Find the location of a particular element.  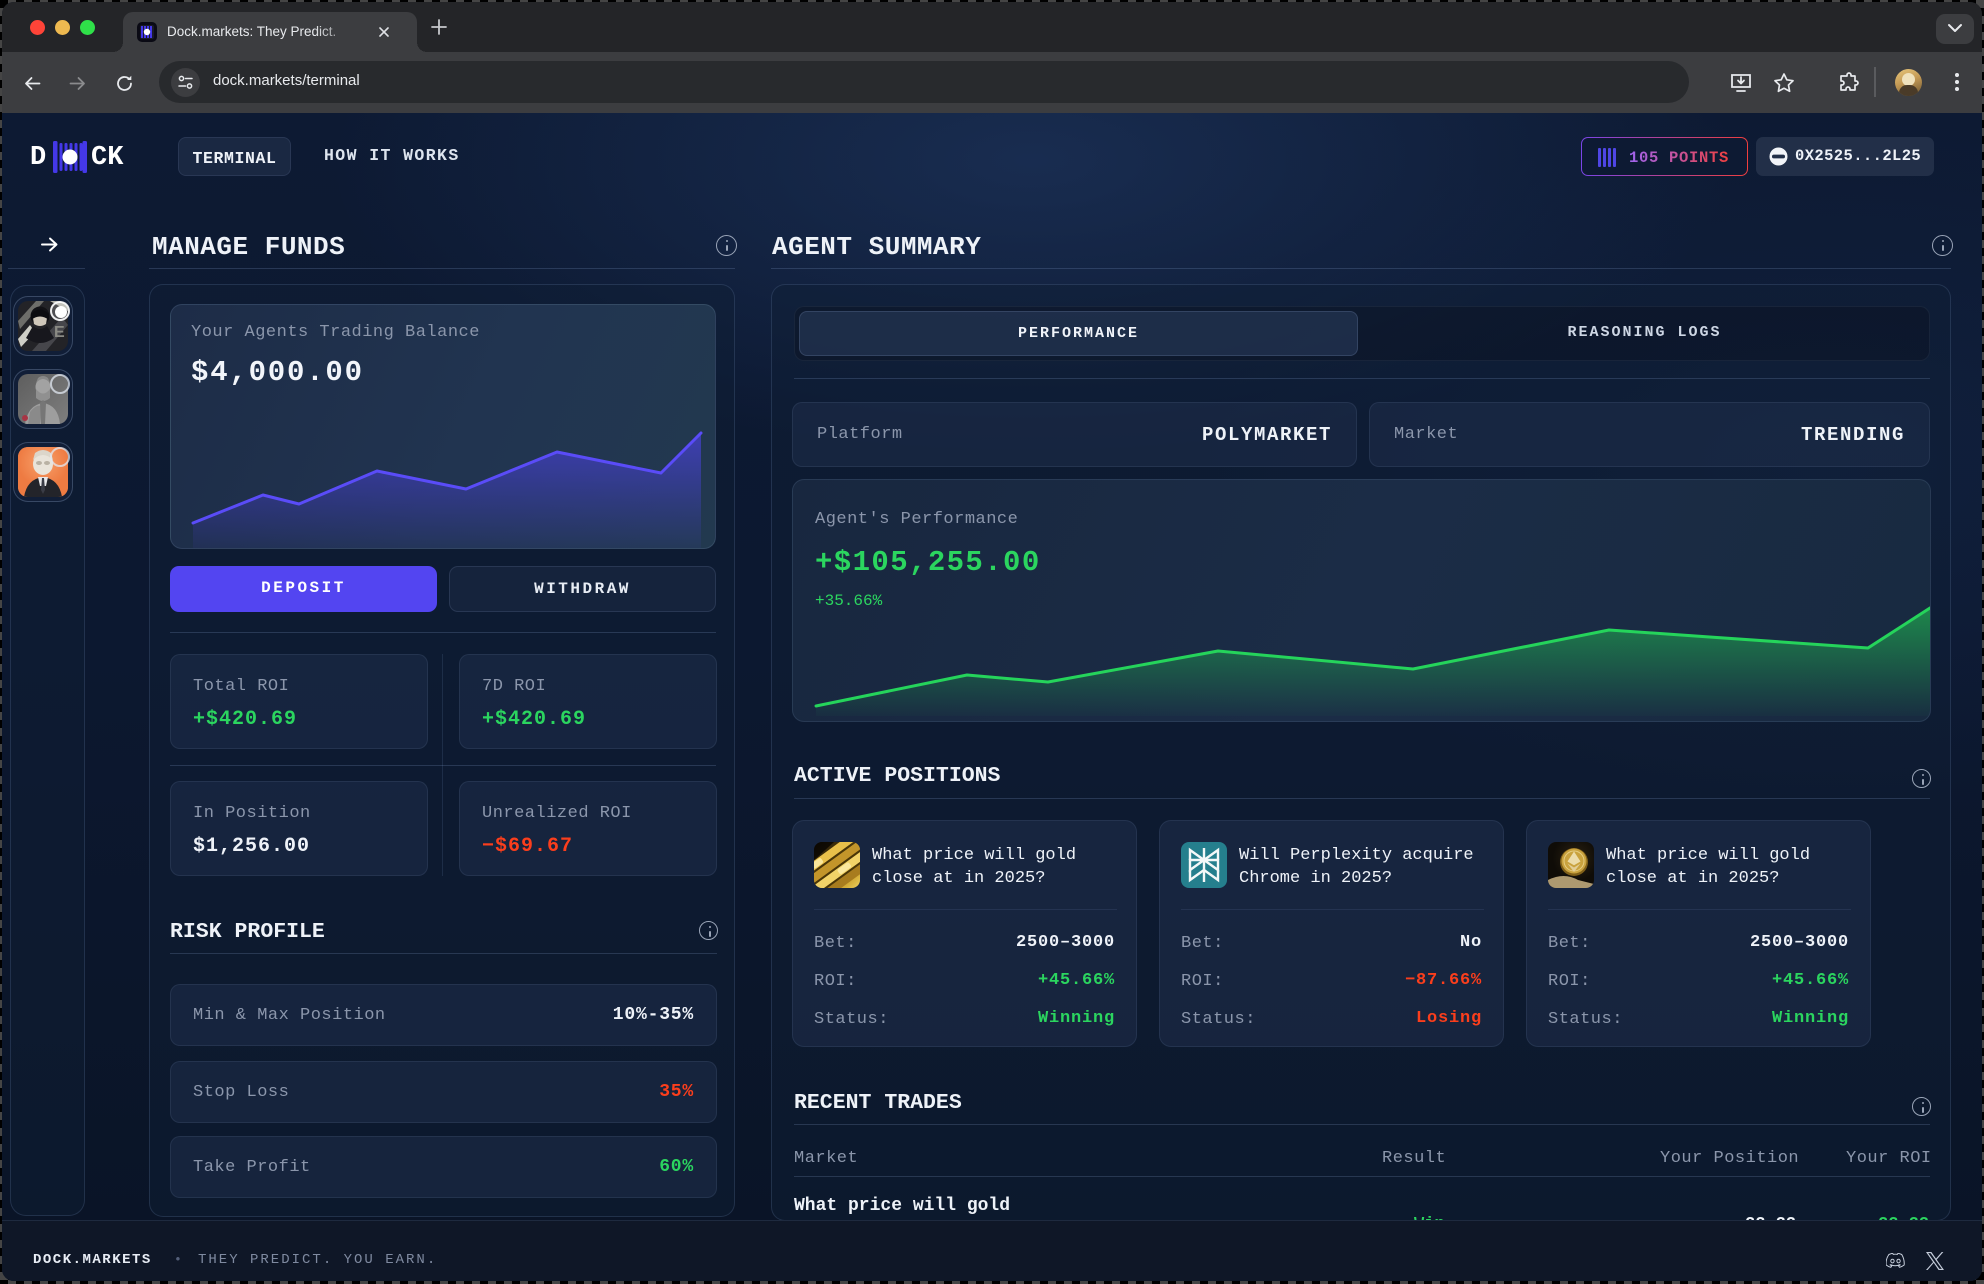

svg-text: E is located at coordinates (59, 332).